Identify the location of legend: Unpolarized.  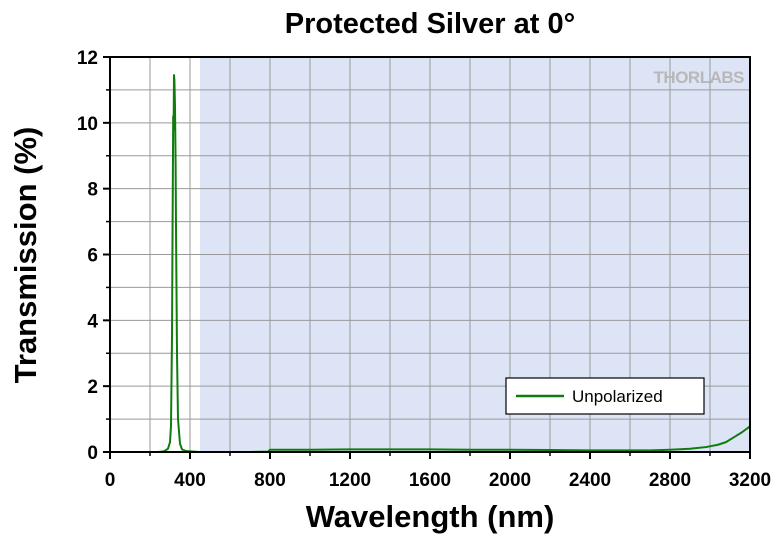
(605, 396).